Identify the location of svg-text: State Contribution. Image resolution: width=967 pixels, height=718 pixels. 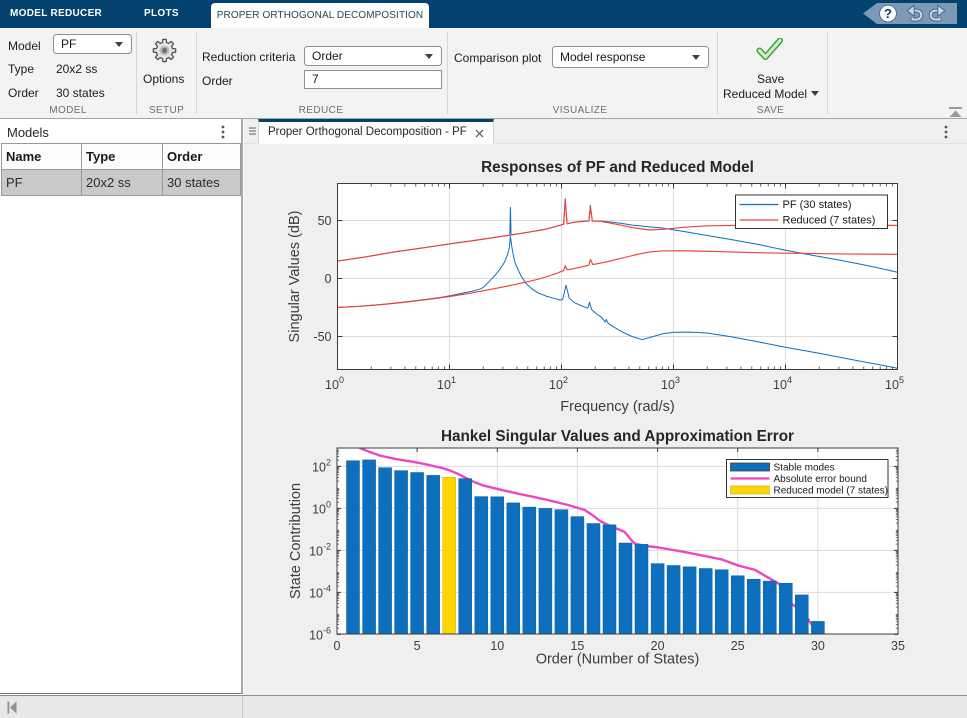
(296, 541).